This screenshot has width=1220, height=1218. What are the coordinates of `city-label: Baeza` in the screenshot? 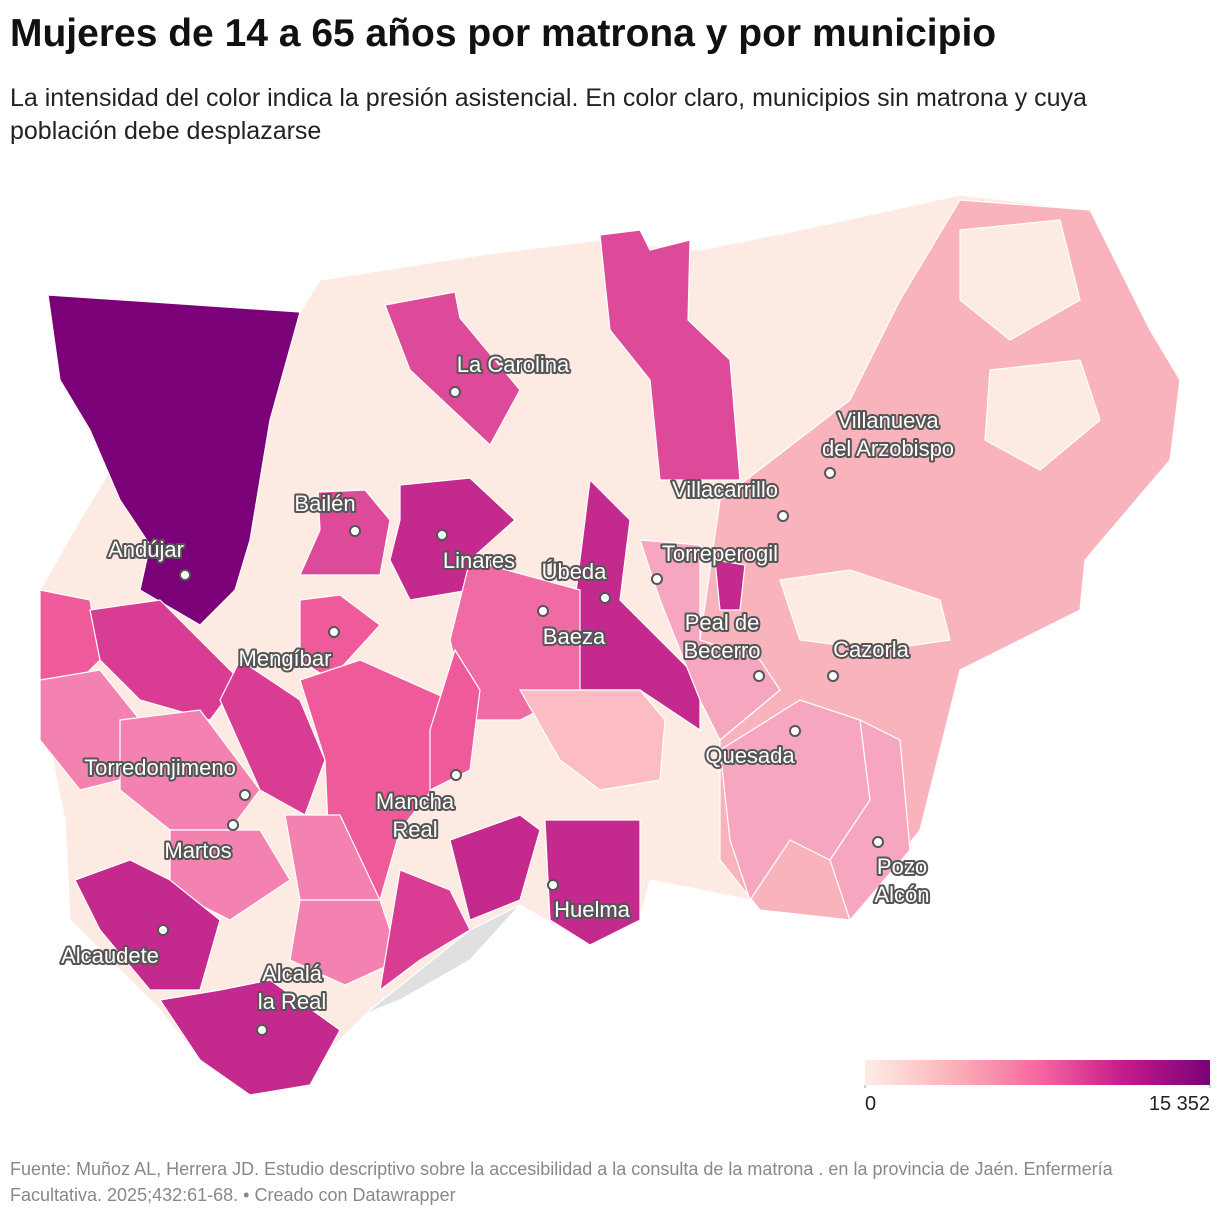 It's located at (574, 636).